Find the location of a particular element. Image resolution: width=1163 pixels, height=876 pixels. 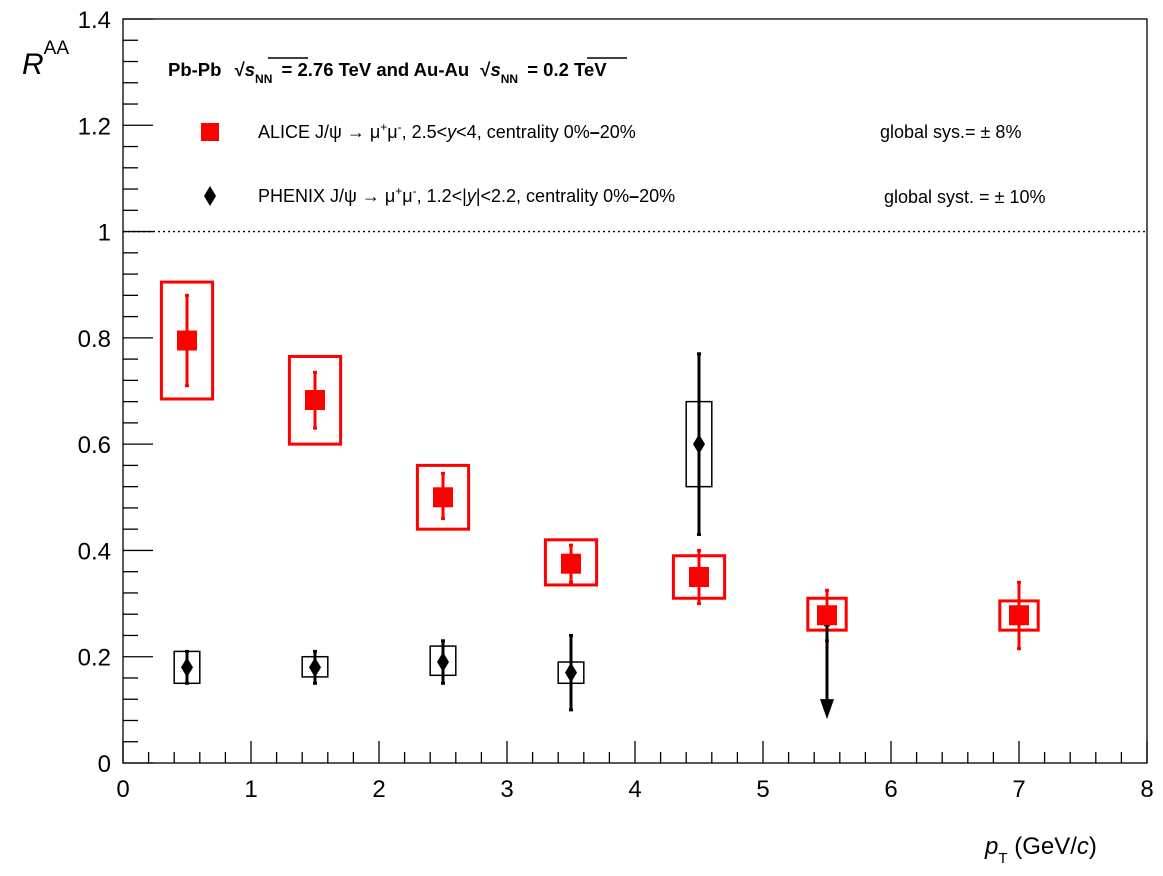

upper-limit-arrow is located at coordinates (827, 709).